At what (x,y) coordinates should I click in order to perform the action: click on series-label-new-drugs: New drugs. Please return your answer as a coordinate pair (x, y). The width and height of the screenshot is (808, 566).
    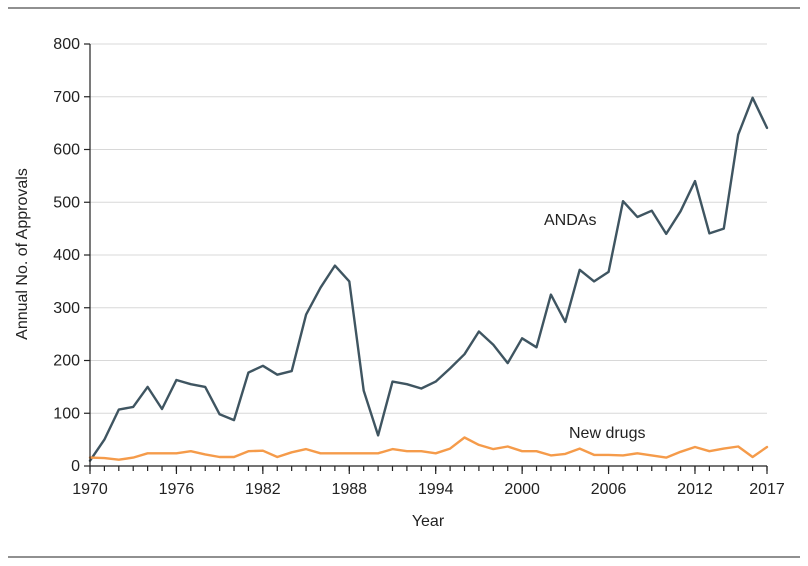
    Looking at the image, I should click on (607, 433).